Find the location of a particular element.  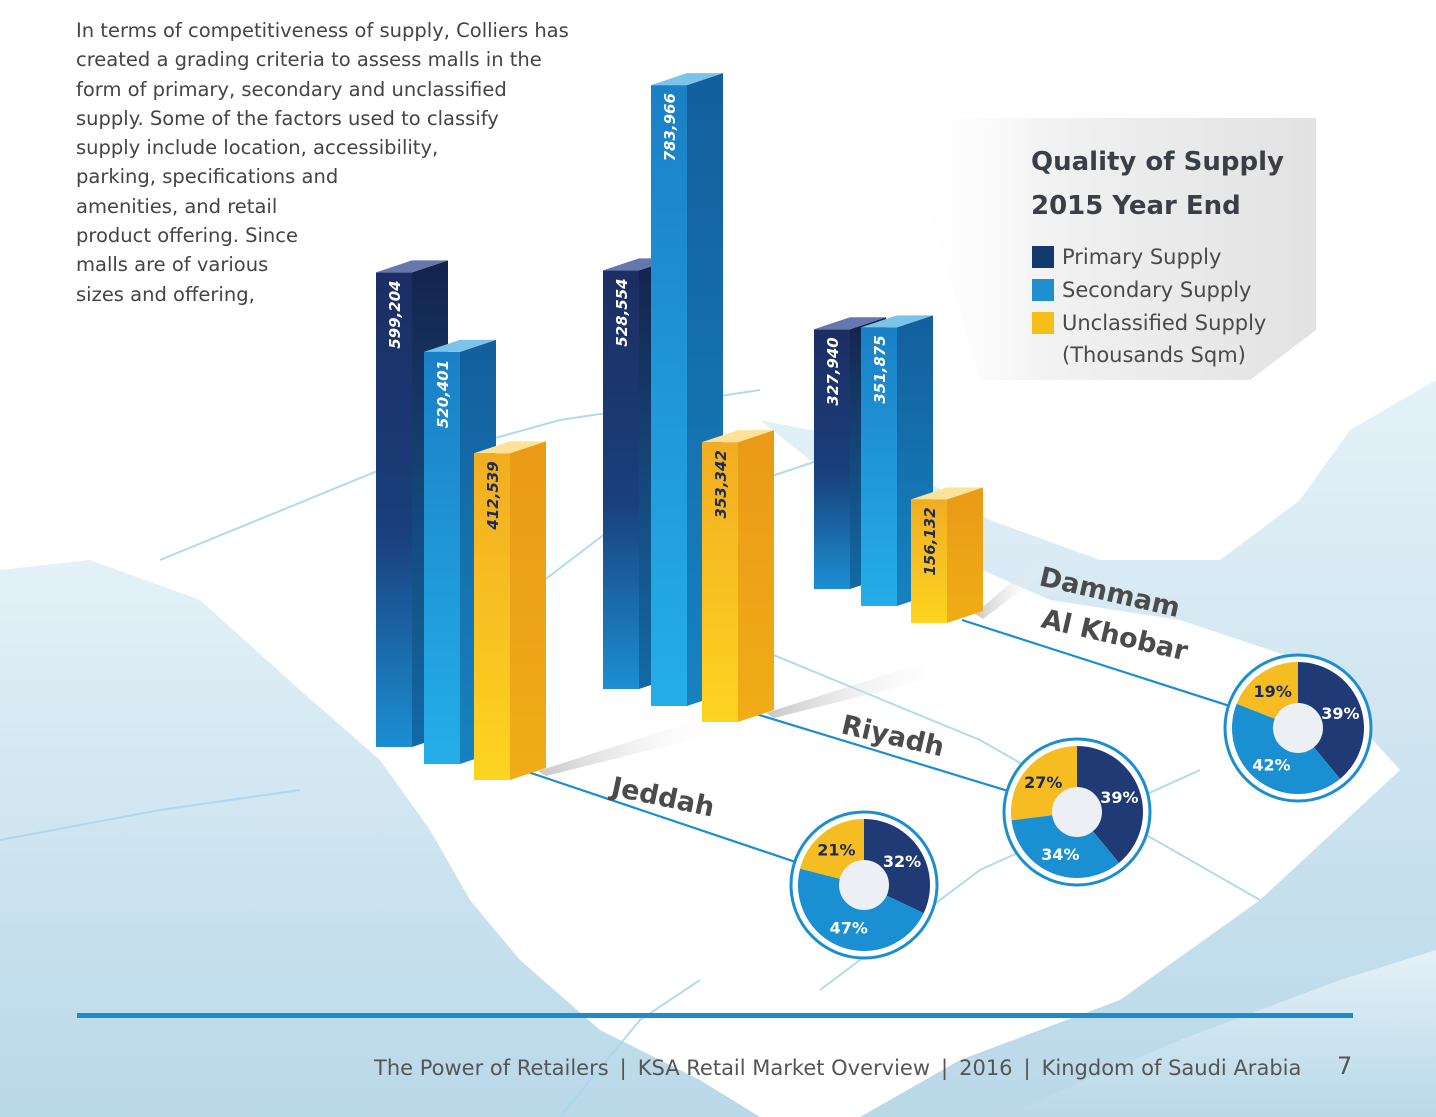

legend-swatch-unclassified is located at coordinates (1043, 322).